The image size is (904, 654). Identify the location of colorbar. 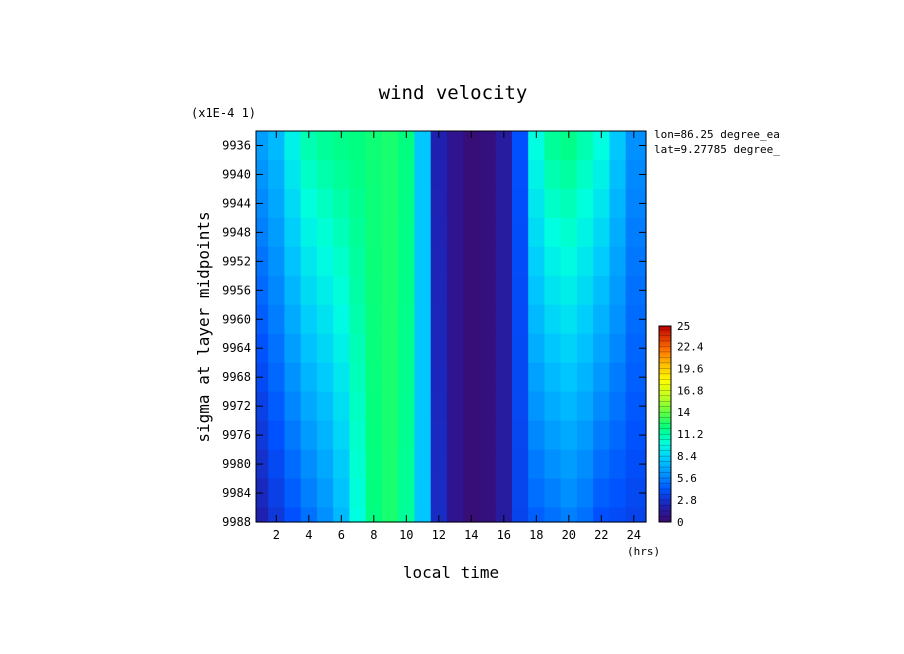
(665, 424).